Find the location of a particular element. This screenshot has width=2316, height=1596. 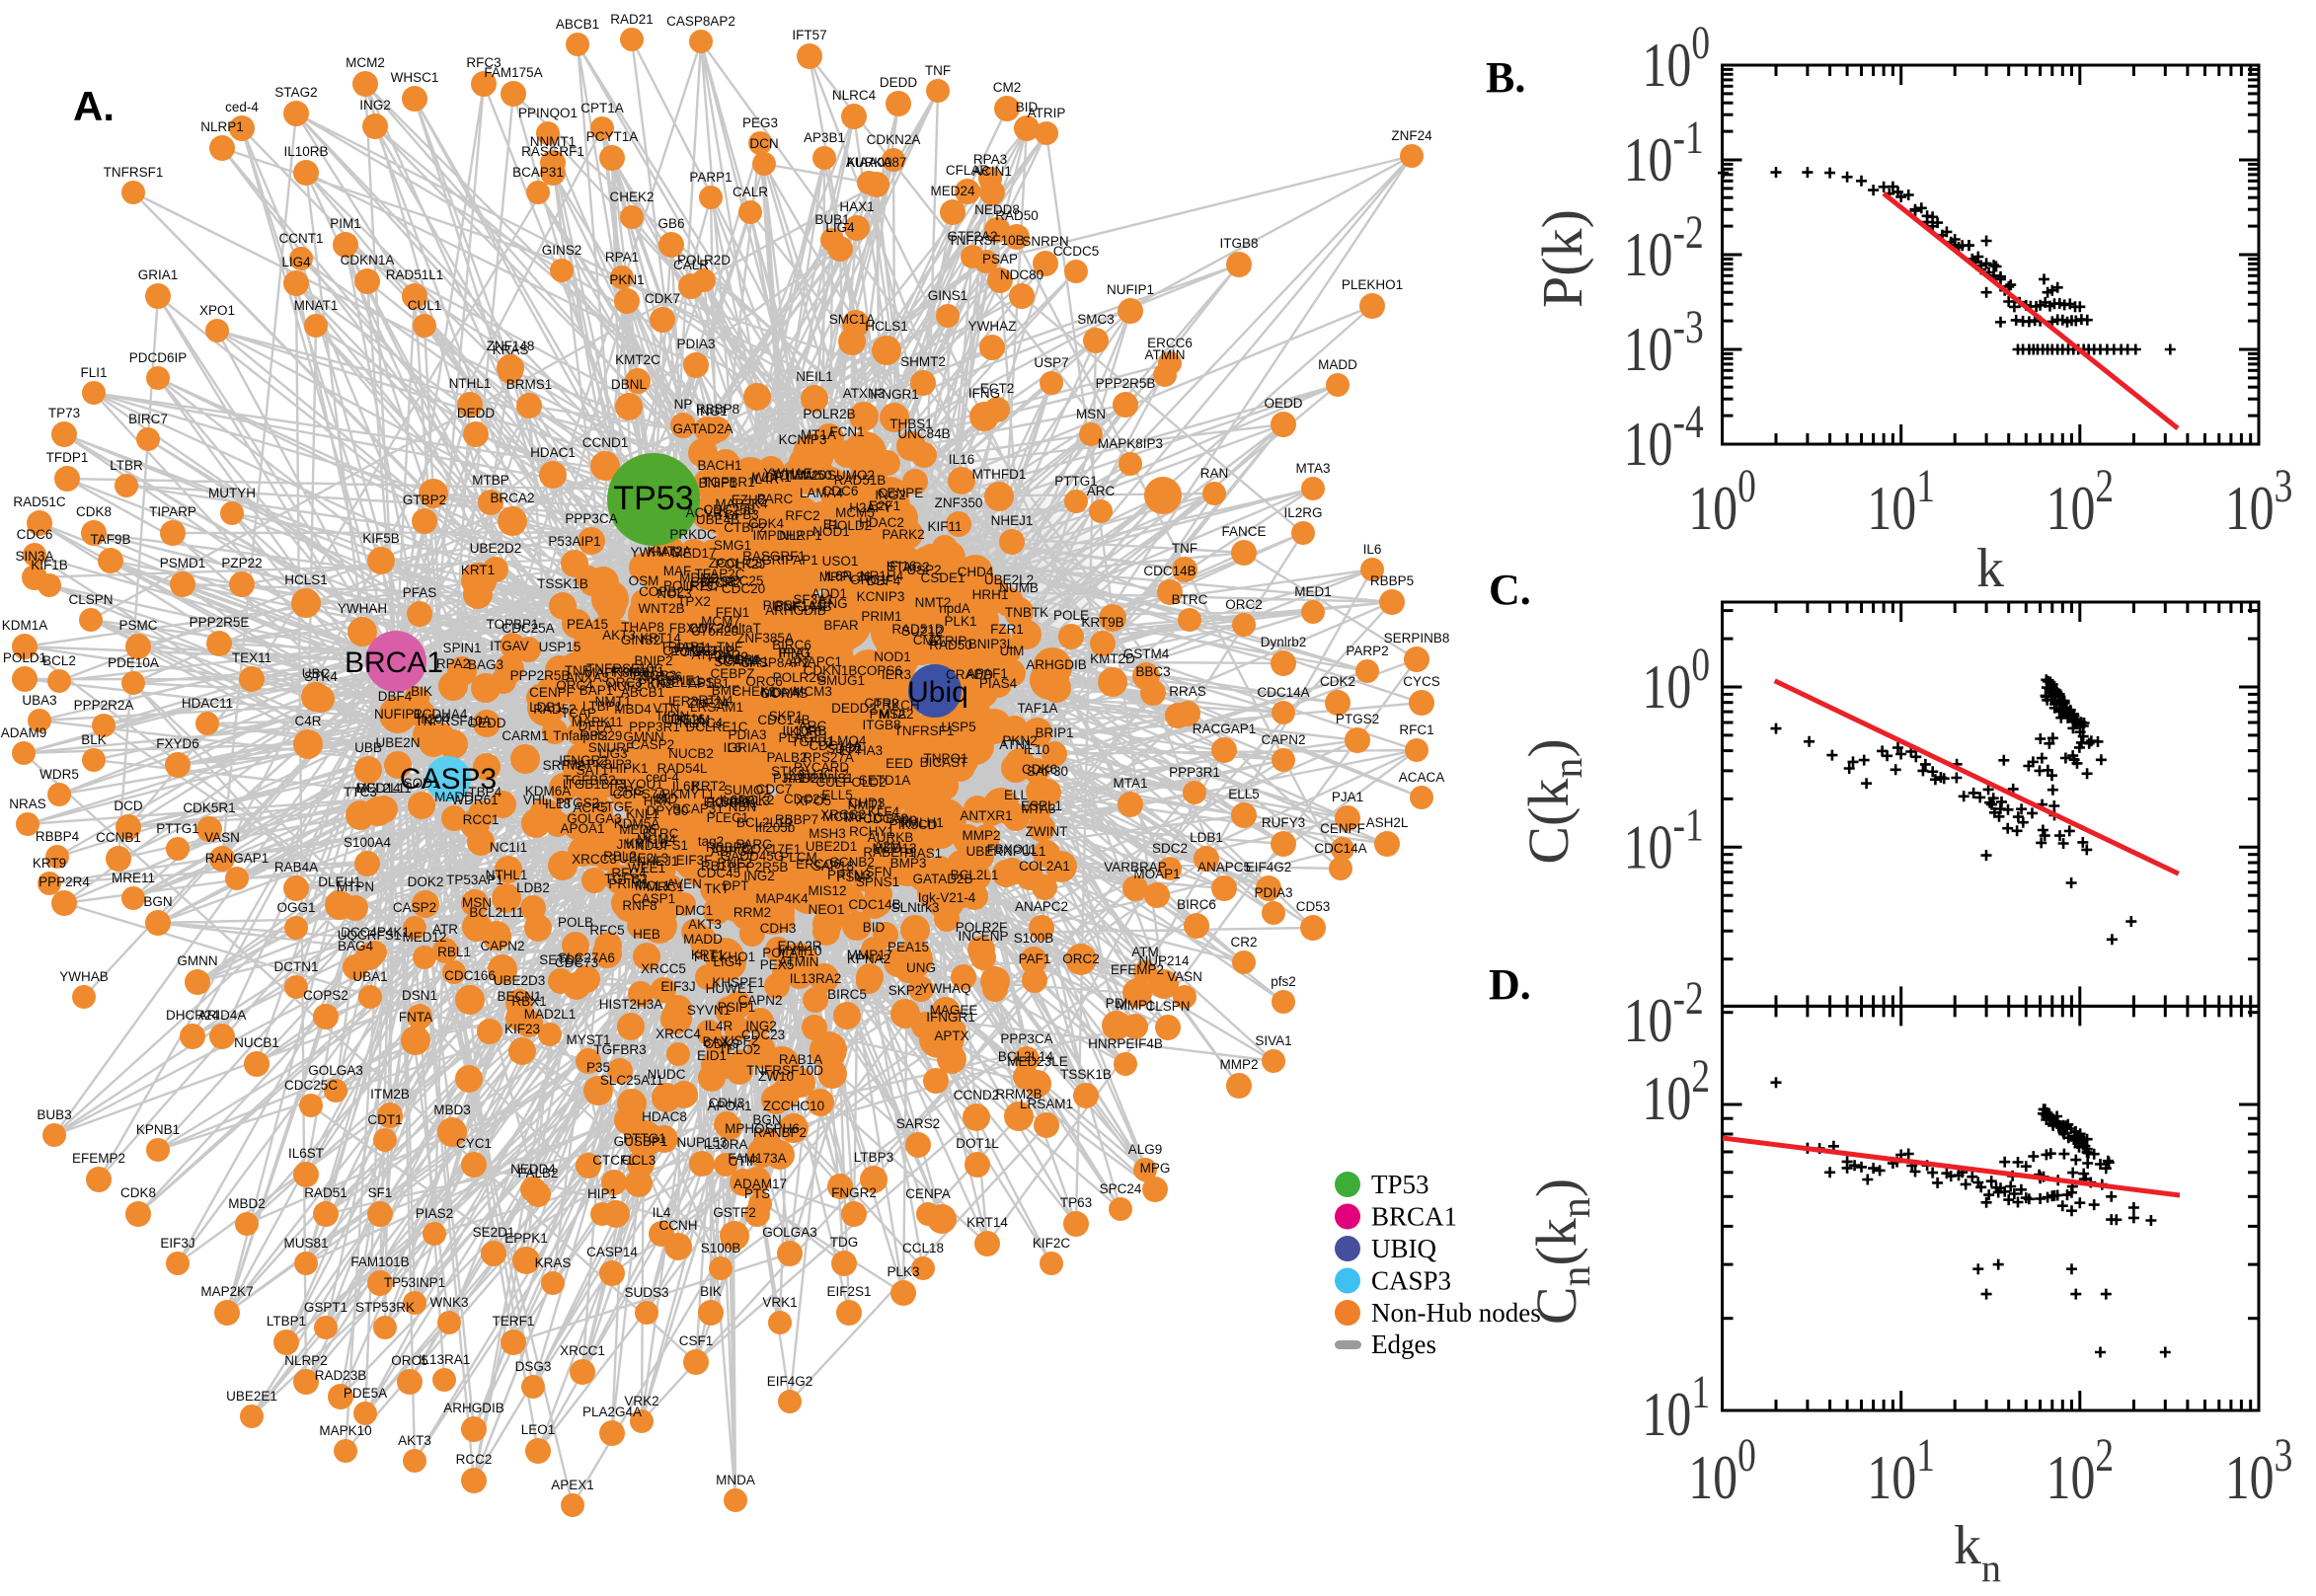

svg-text: BBC3 is located at coordinates (1152, 671).